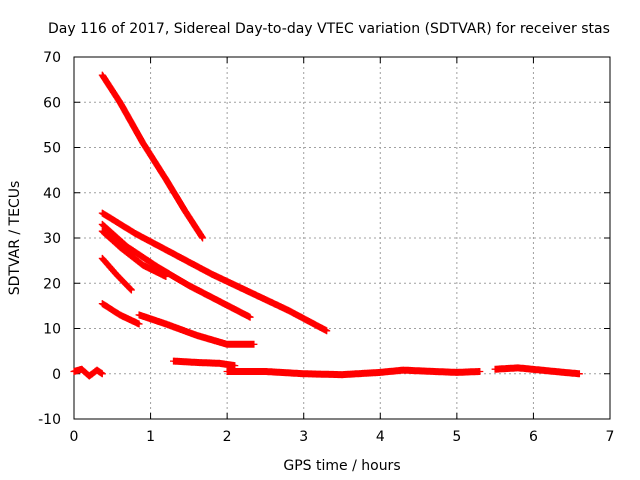 The height and width of the screenshot is (480, 640). What do you see at coordinates (52, 58) in the screenshot?
I see `y-tick-label: 70` at bounding box center [52, 58].